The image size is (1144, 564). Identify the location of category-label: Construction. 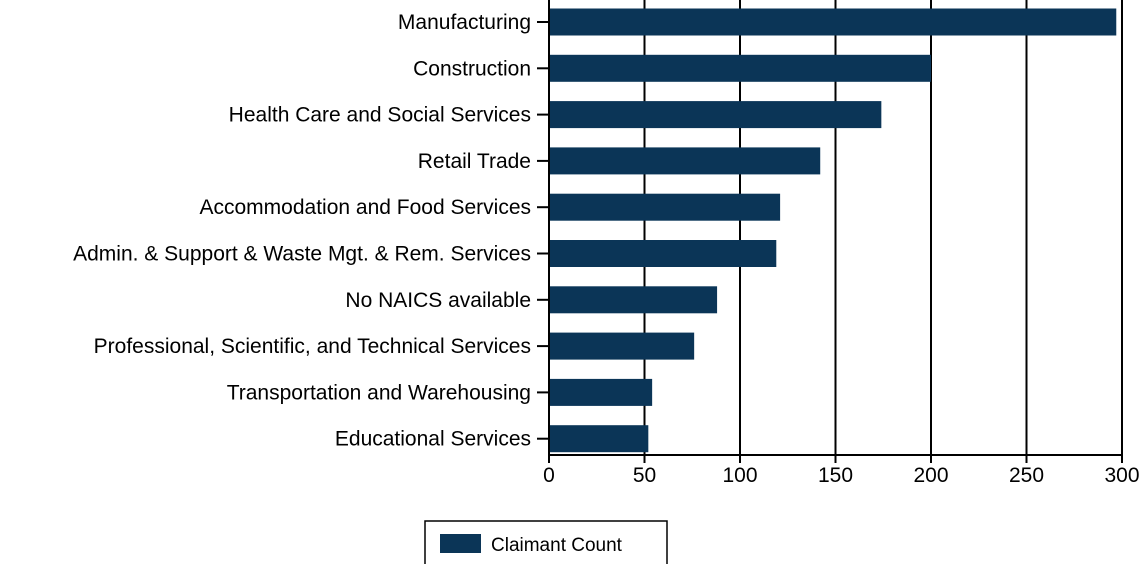
(472, 68).